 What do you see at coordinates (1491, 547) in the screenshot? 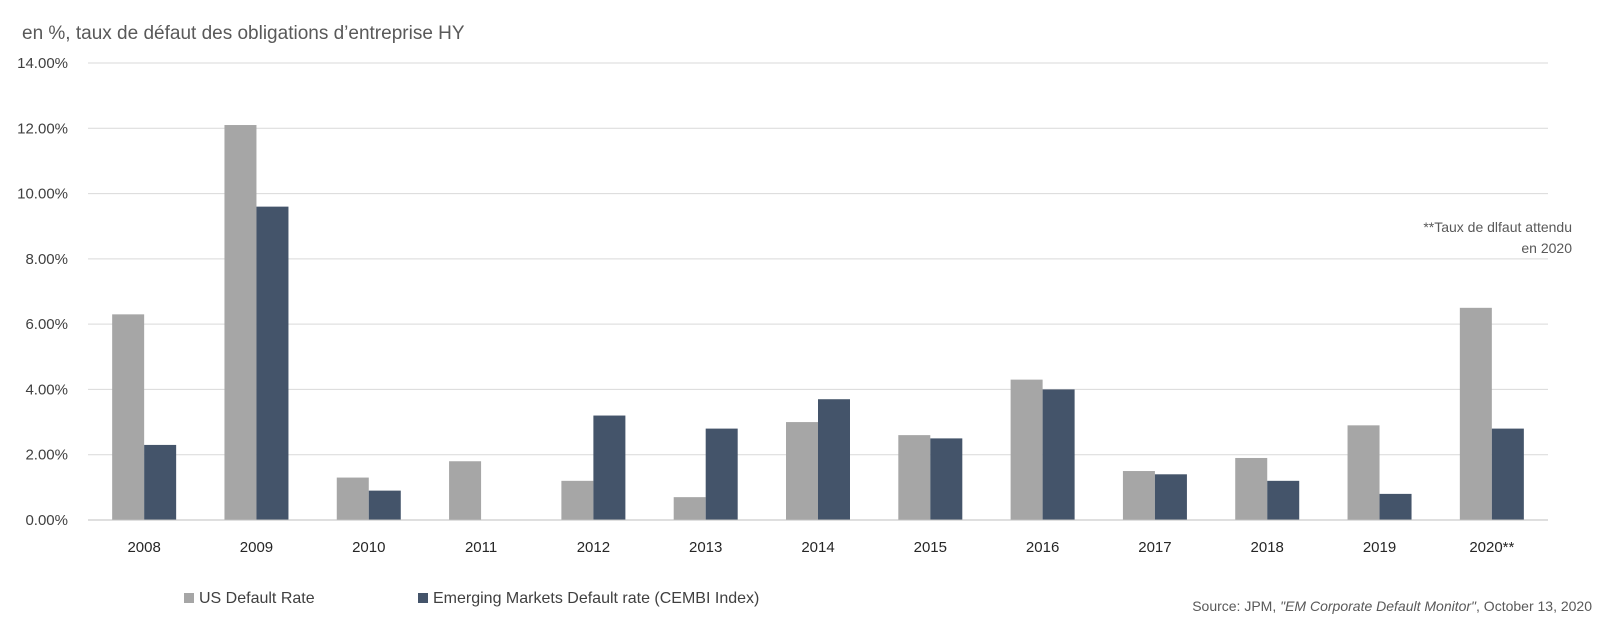
I see `x-tick-label: 2020**` at bounding box center [1491, 547].